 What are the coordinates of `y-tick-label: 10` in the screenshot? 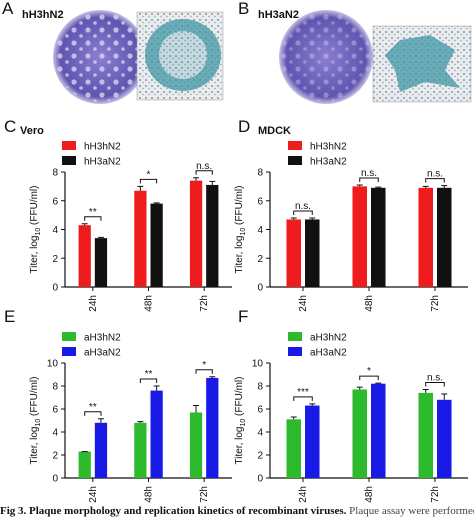 It's located at (258, 364).